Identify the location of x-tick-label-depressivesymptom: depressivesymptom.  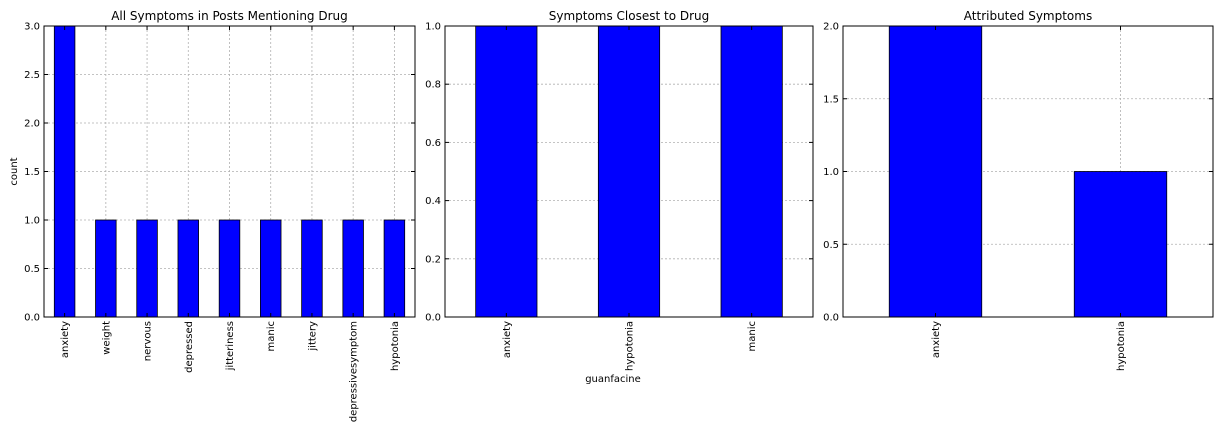
(354, 371).